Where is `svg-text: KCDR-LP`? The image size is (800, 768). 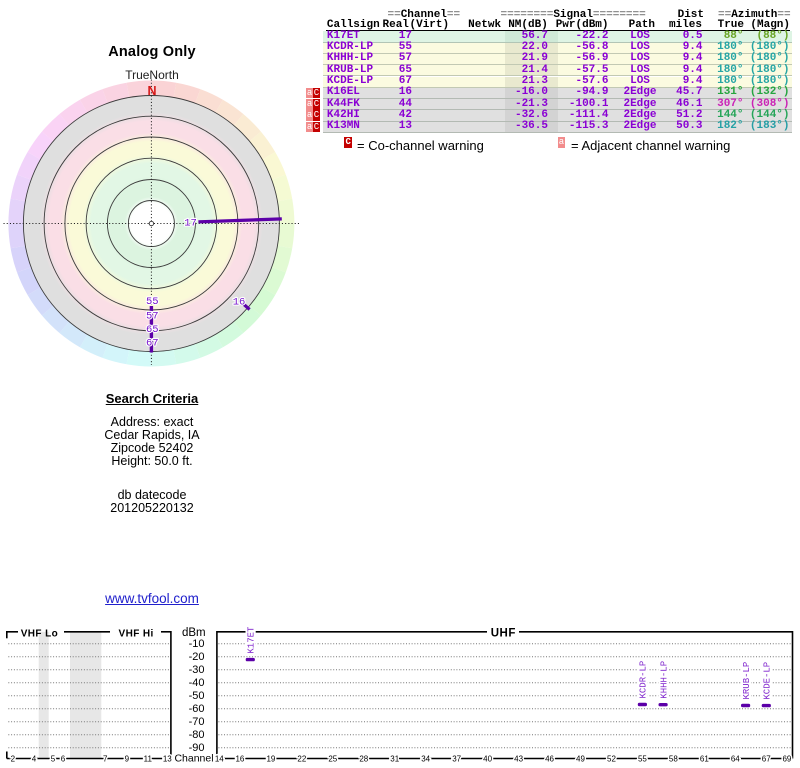 svg-text: KCDR-LP is located at coordinates (644, 680).